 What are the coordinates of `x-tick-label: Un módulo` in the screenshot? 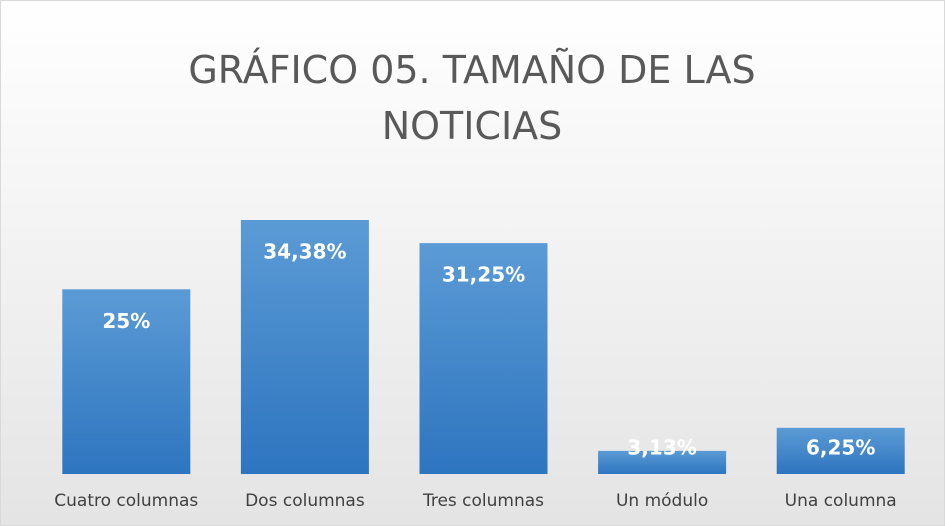 It's located at (662, 501).